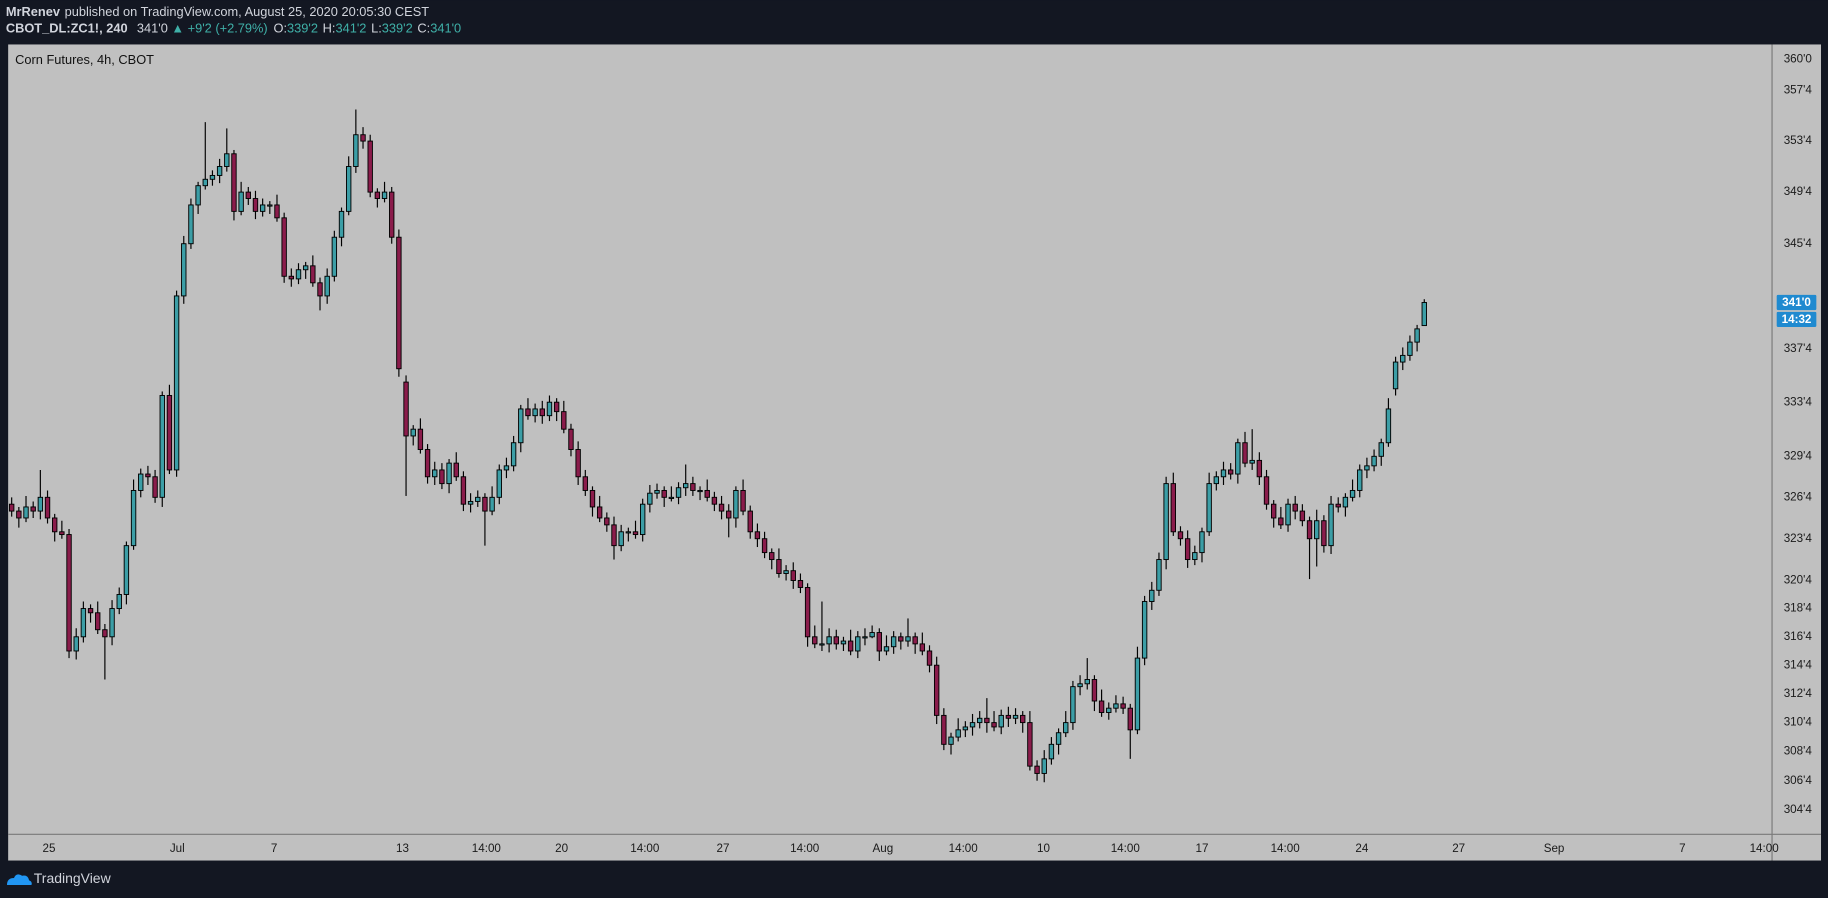 This screenshot has width=1828, height=898. I want to click on y-tick-label: 306'4, so click(1798, 780).